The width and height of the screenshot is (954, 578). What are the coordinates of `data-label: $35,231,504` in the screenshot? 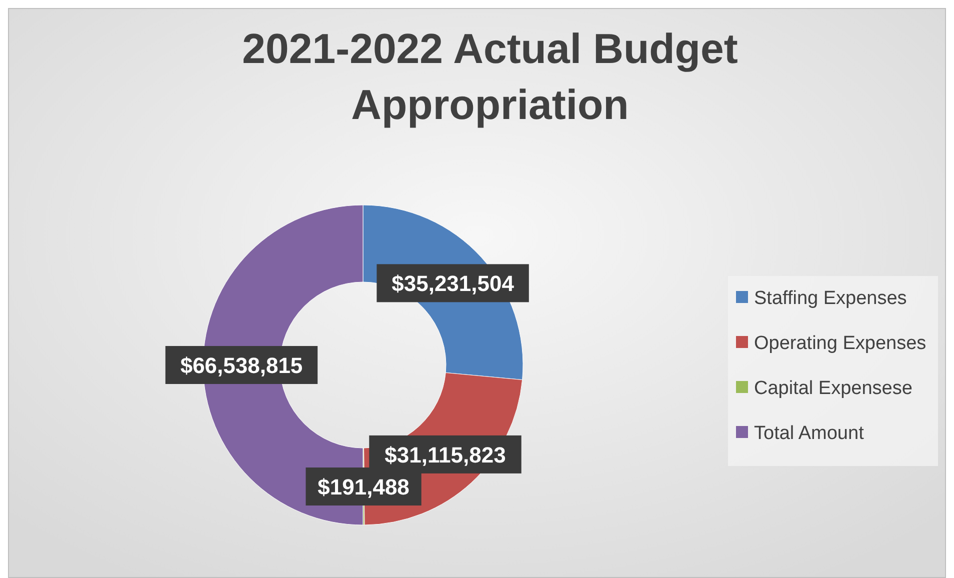 It's located at (453, 283).